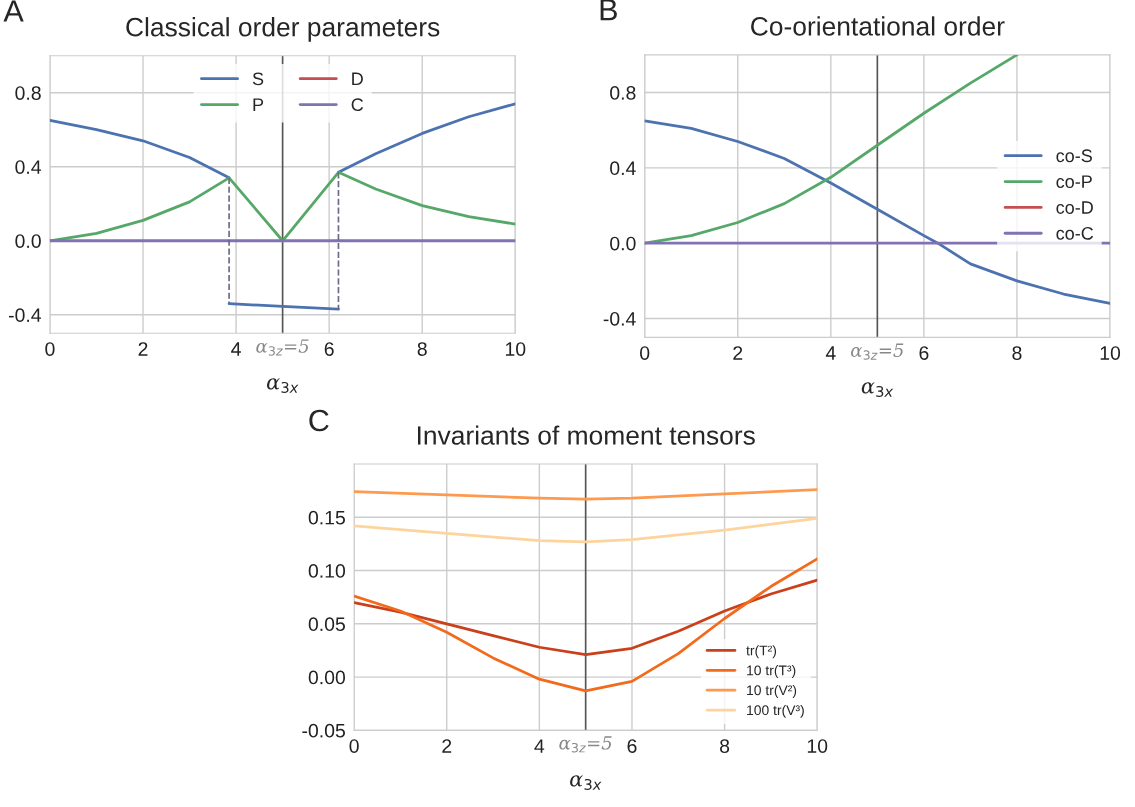 The height and width of the screenshot is (807, 1135). What do you see at coordinates (323, 730) in the screenshot?
I see `y-tick-label: -0.05` at bounding box center [323, 730].